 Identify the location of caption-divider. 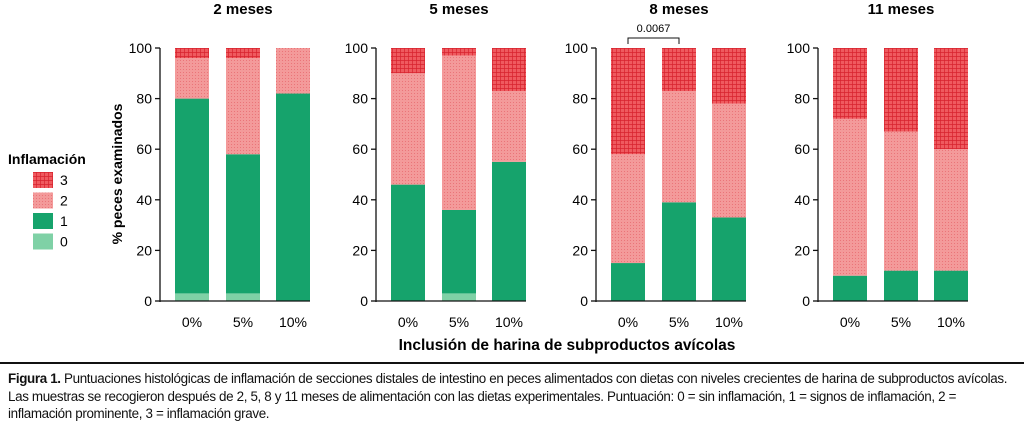
(512, 363).